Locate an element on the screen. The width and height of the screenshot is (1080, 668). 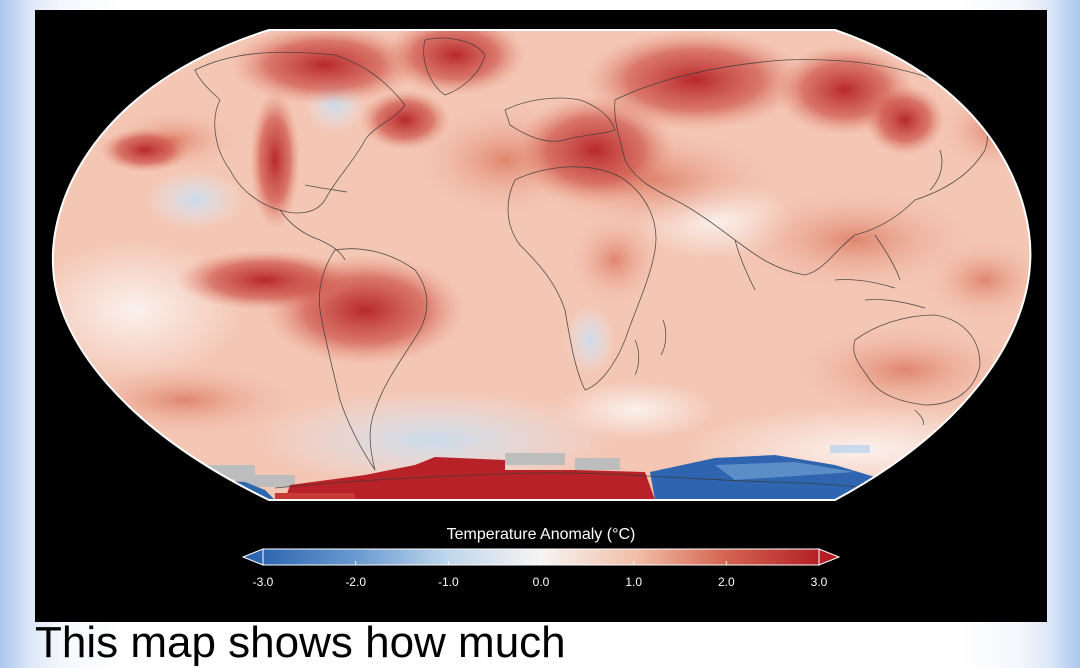
colorbar-tick-label: -2.0 is located at coordinates (355, 582).